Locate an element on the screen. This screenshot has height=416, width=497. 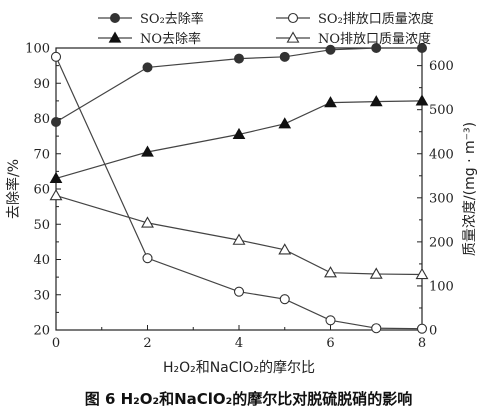
y-right-tick-label: 300 is located at coordinates (441, 198).